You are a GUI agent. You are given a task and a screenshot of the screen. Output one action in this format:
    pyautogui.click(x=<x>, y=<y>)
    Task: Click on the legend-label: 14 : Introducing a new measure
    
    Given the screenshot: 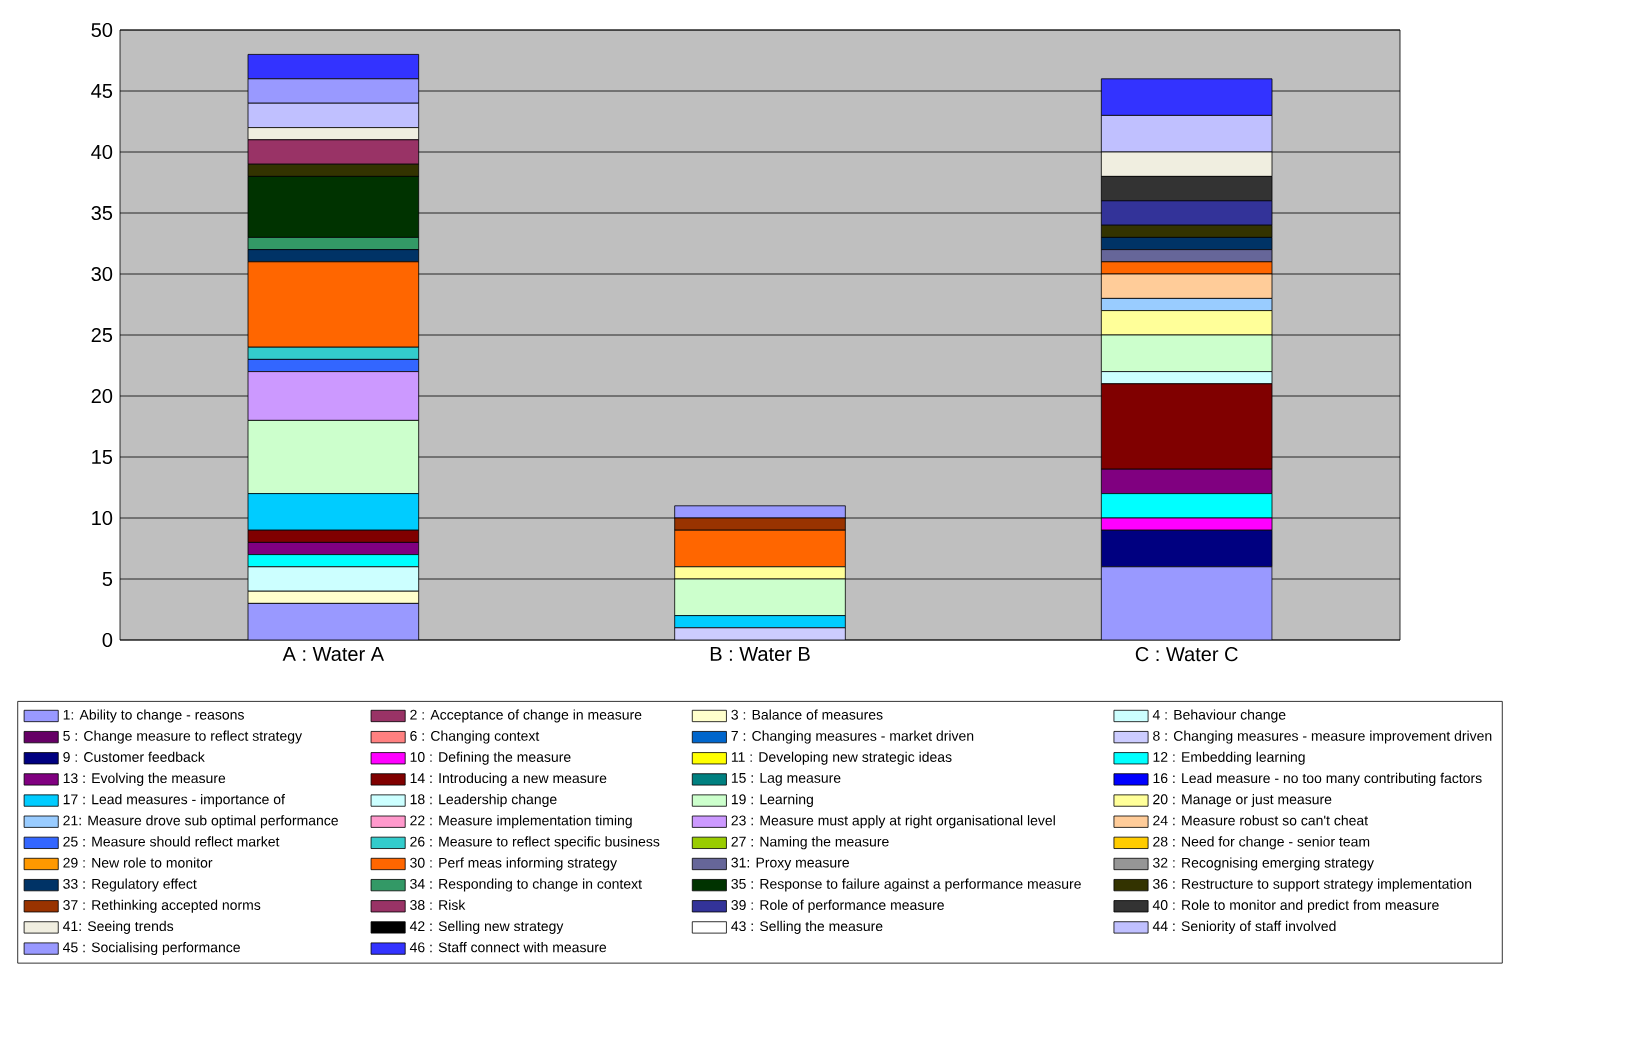 What is the action you would take?
    pyautogui.click(x=508, y=779)
    